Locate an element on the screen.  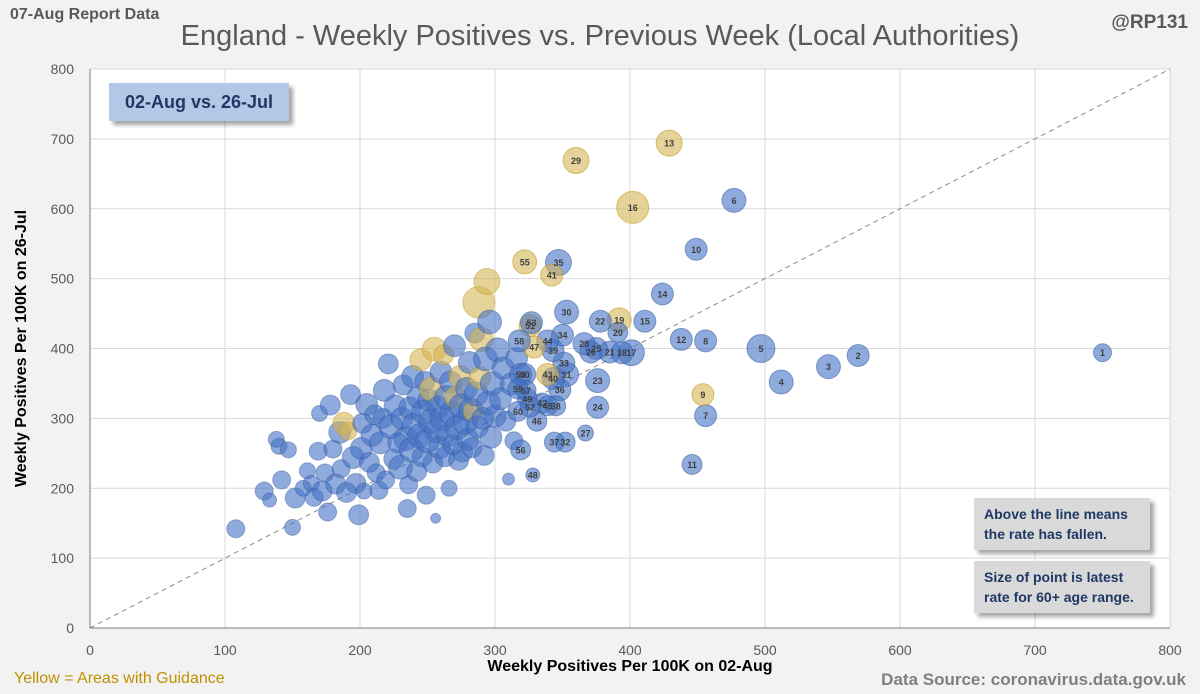
point-label: 46 is located at coordinates (537, 422).